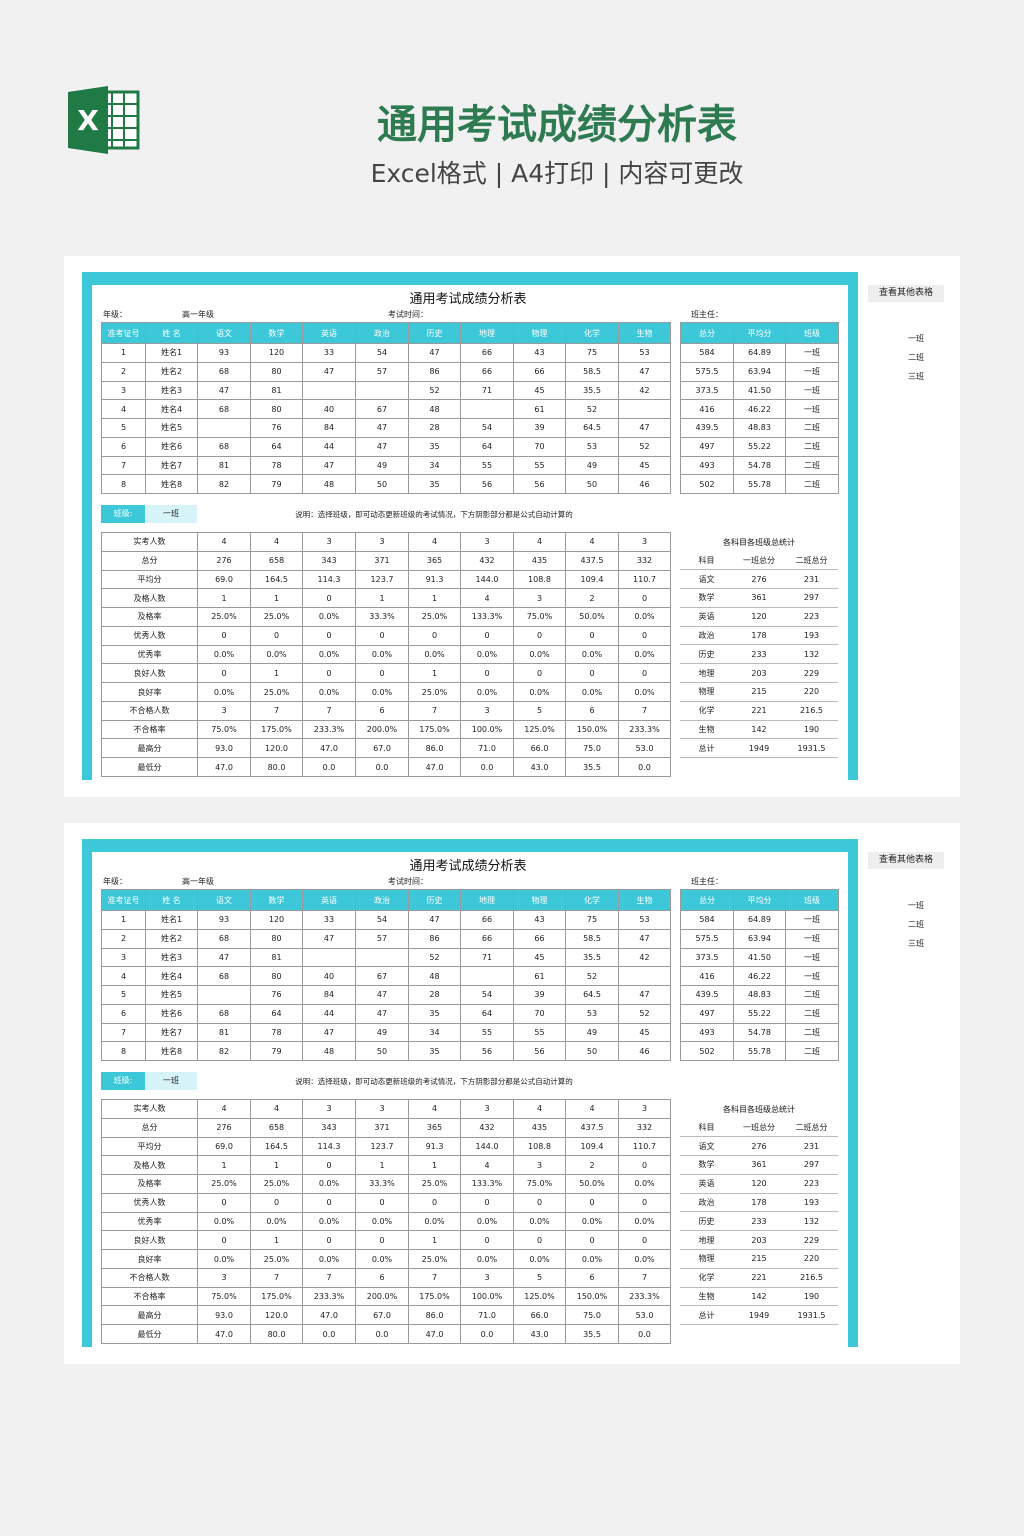 The height and width of the screenshot is (1536, 1024). Describe the element at coordinates (276, 748) in the screenshot. I see `cell: 120.0` at that location.